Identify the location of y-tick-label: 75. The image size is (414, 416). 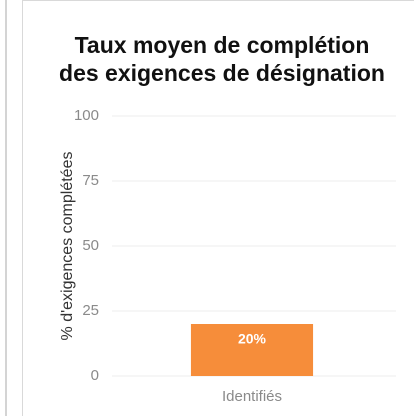
(90, 180).